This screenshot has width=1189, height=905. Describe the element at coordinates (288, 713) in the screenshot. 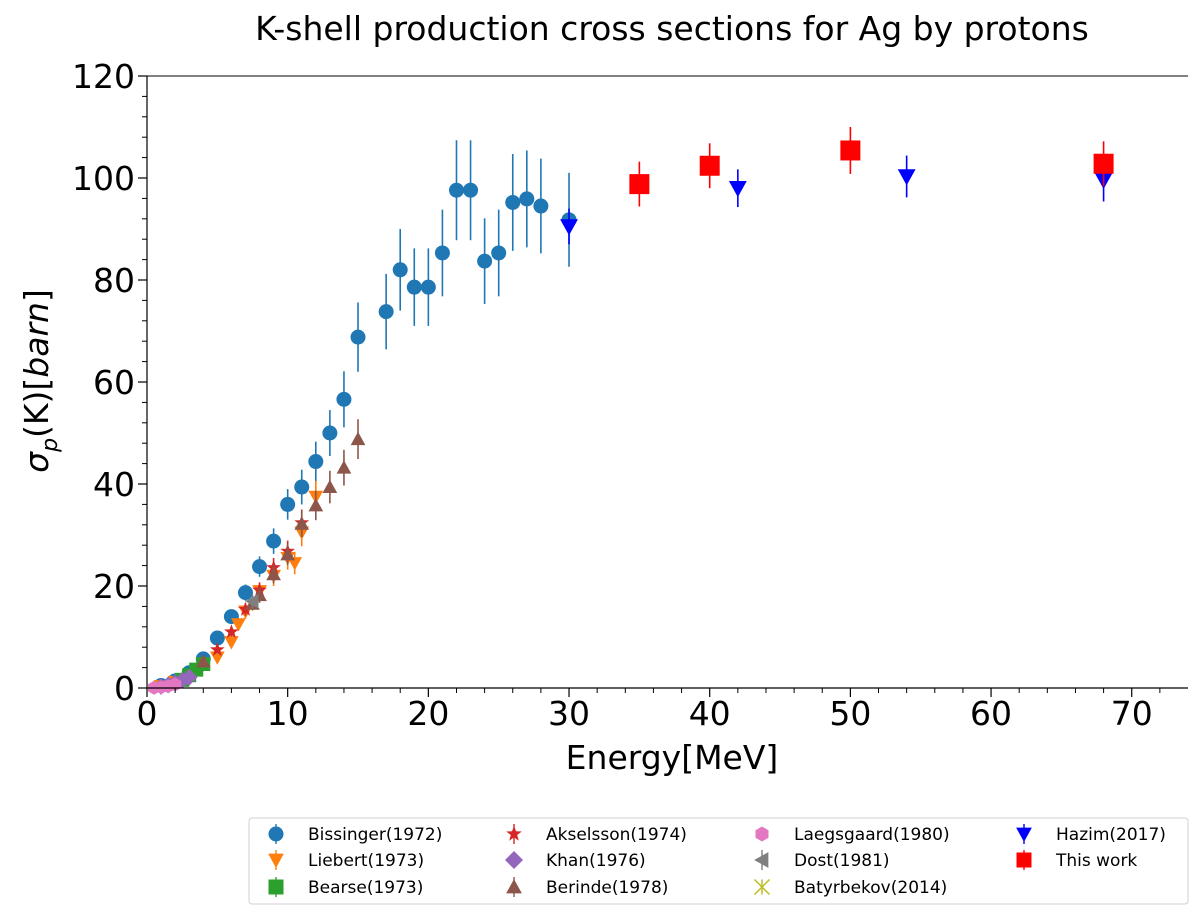

I see `x-tick-label: 10` at that location.